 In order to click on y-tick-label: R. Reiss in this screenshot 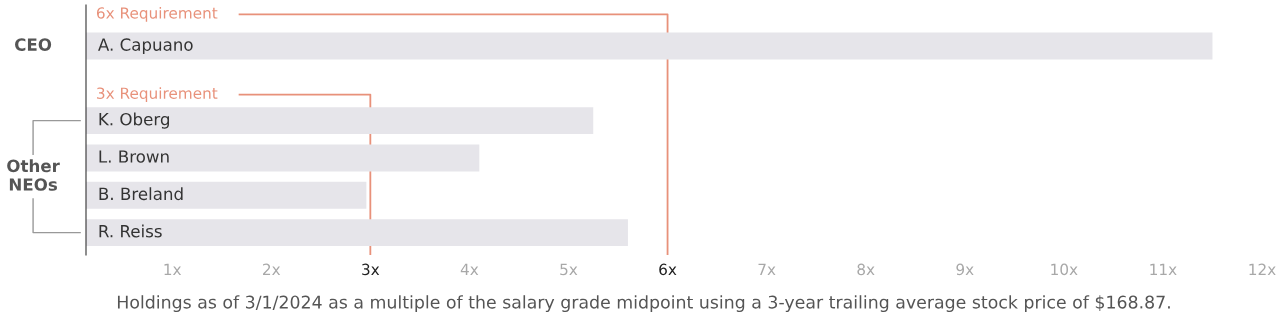, I will do `click(130, 231)`.